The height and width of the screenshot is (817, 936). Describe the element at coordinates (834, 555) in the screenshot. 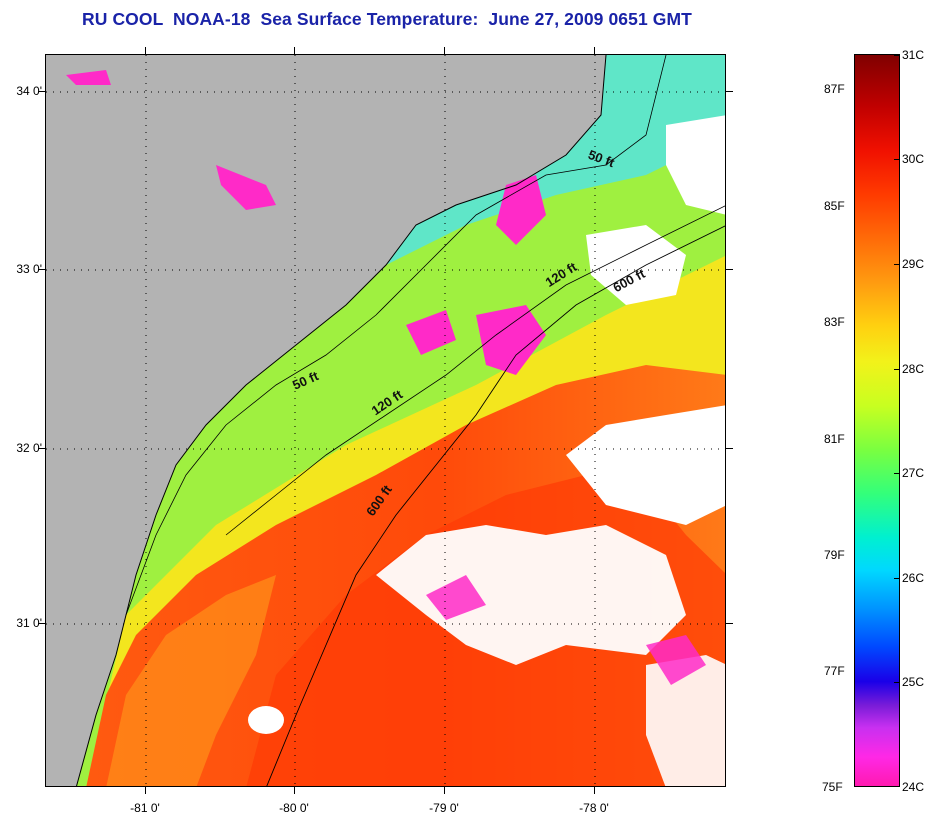

I see `colorbar-label-79f: 79F` at that location.